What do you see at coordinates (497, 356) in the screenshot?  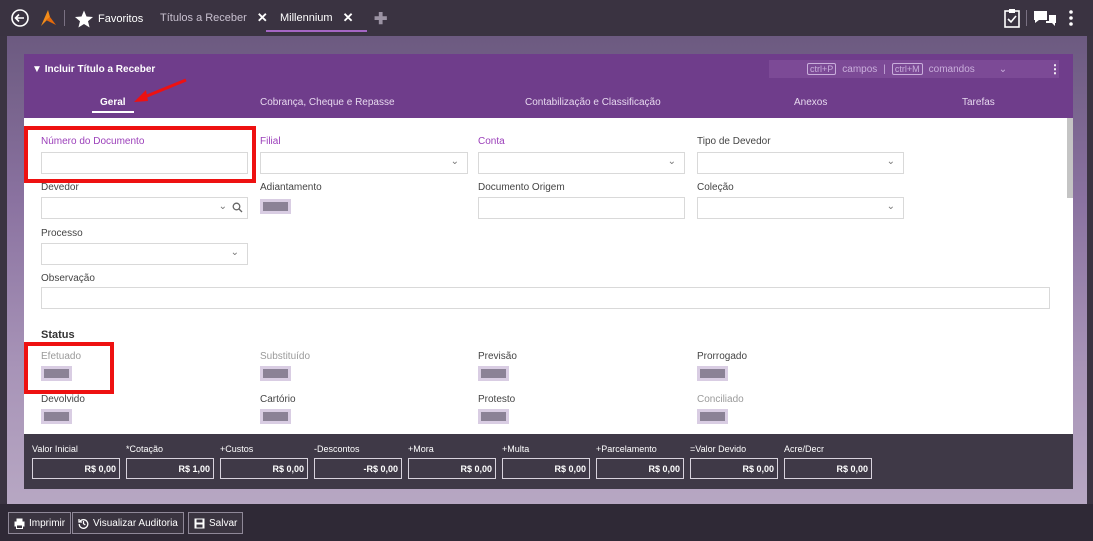 I see `previsao-label: Previsão` at bounding box center [497, 356].